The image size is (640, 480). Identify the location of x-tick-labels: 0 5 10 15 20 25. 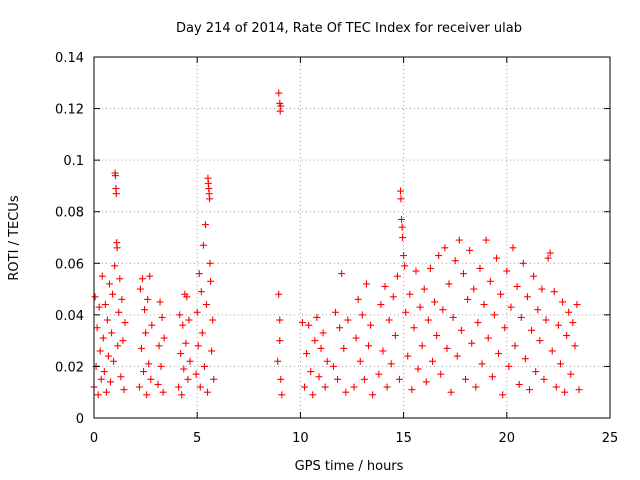
(354, 438).